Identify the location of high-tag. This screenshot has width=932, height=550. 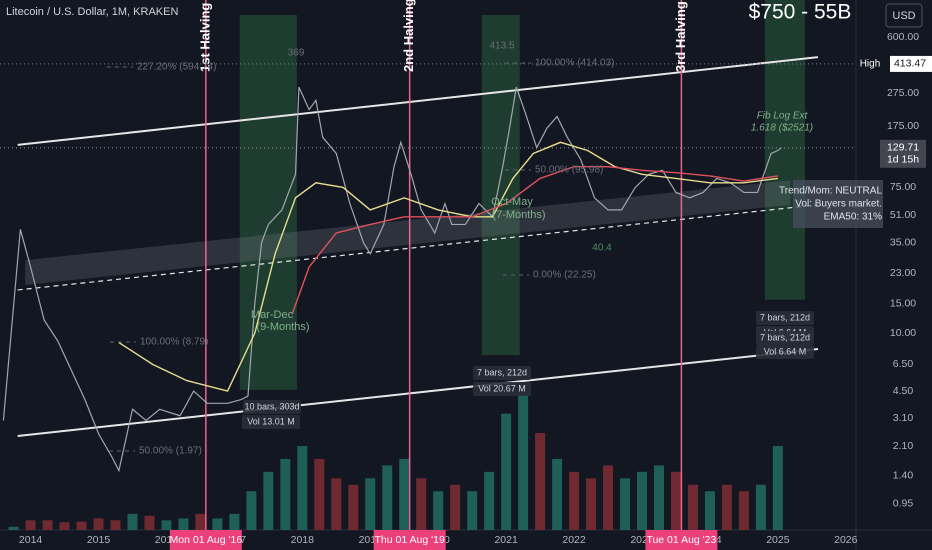
(874, 63).